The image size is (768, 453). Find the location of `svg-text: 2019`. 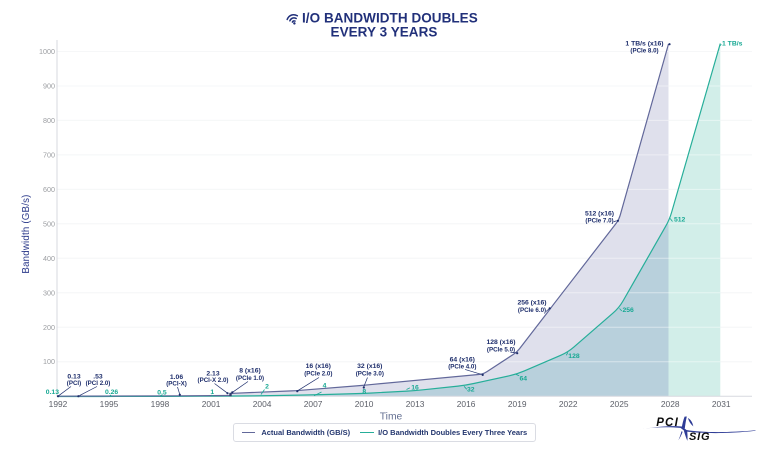

svg-text: 2019 is located at coordinates (517, 404).